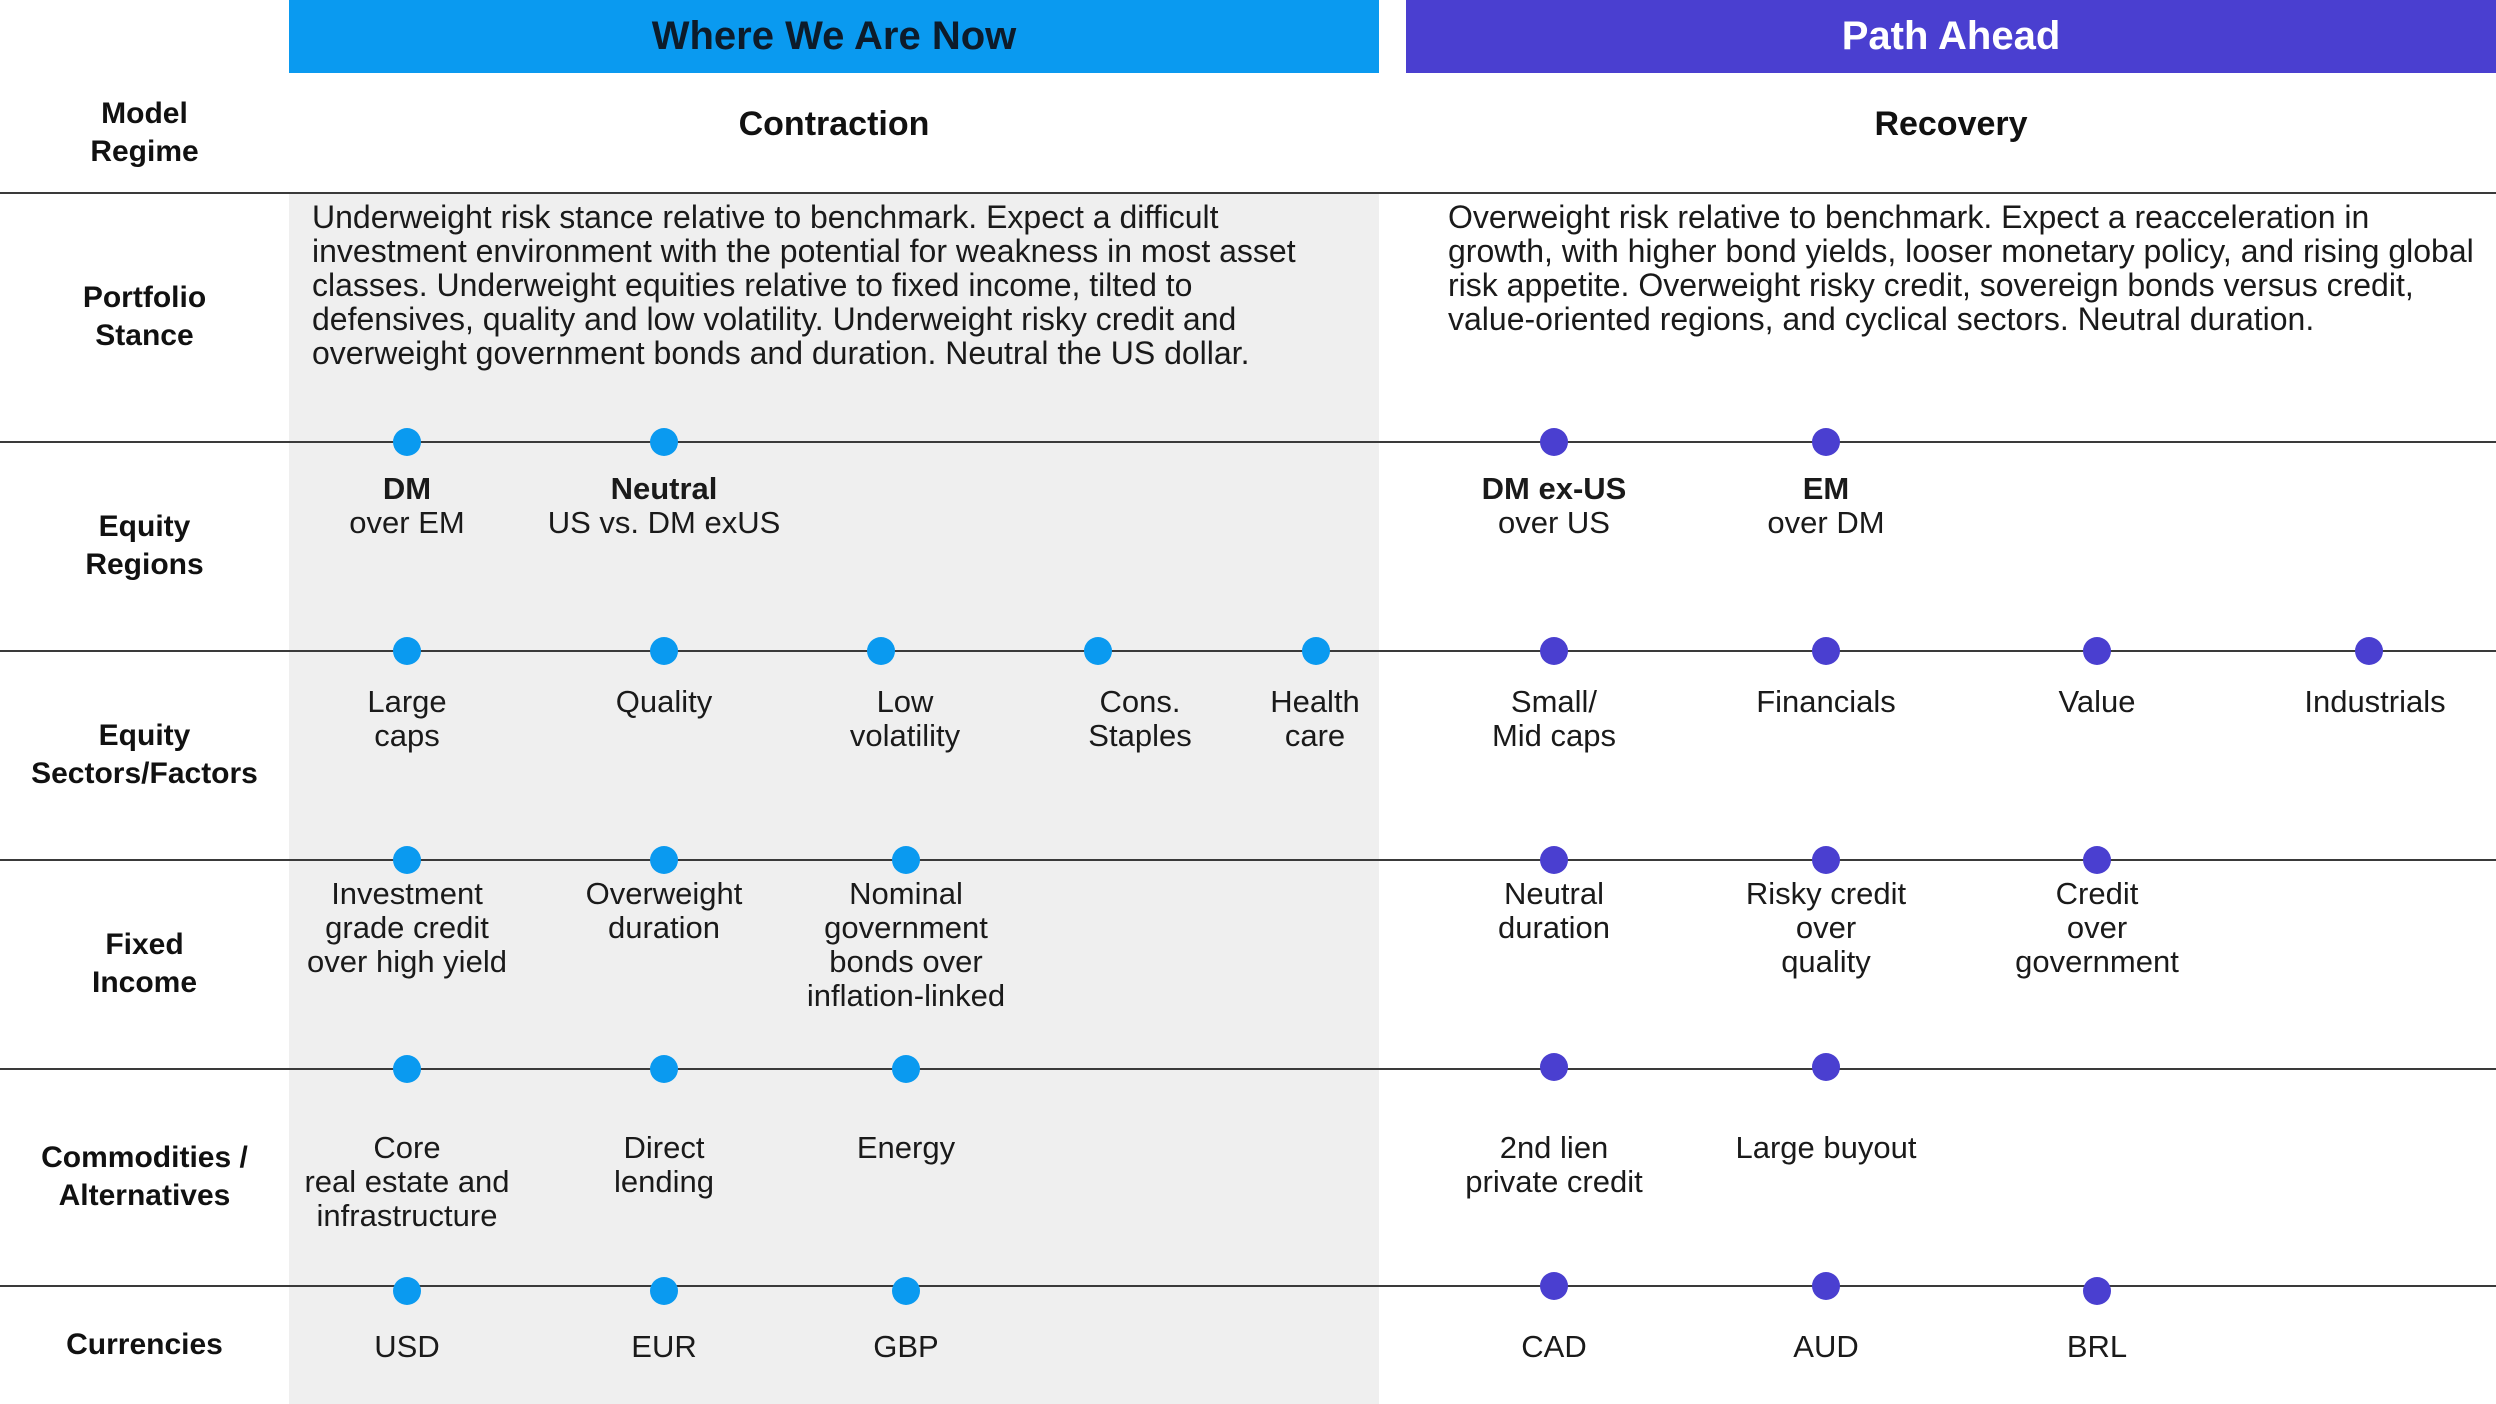 The height and width of the screenshot is (1404, 2496). What do you see at coordinates (906, 1346) in the screenshot?
I see `currency-item: GBP` at bounding box center [906, 1346].